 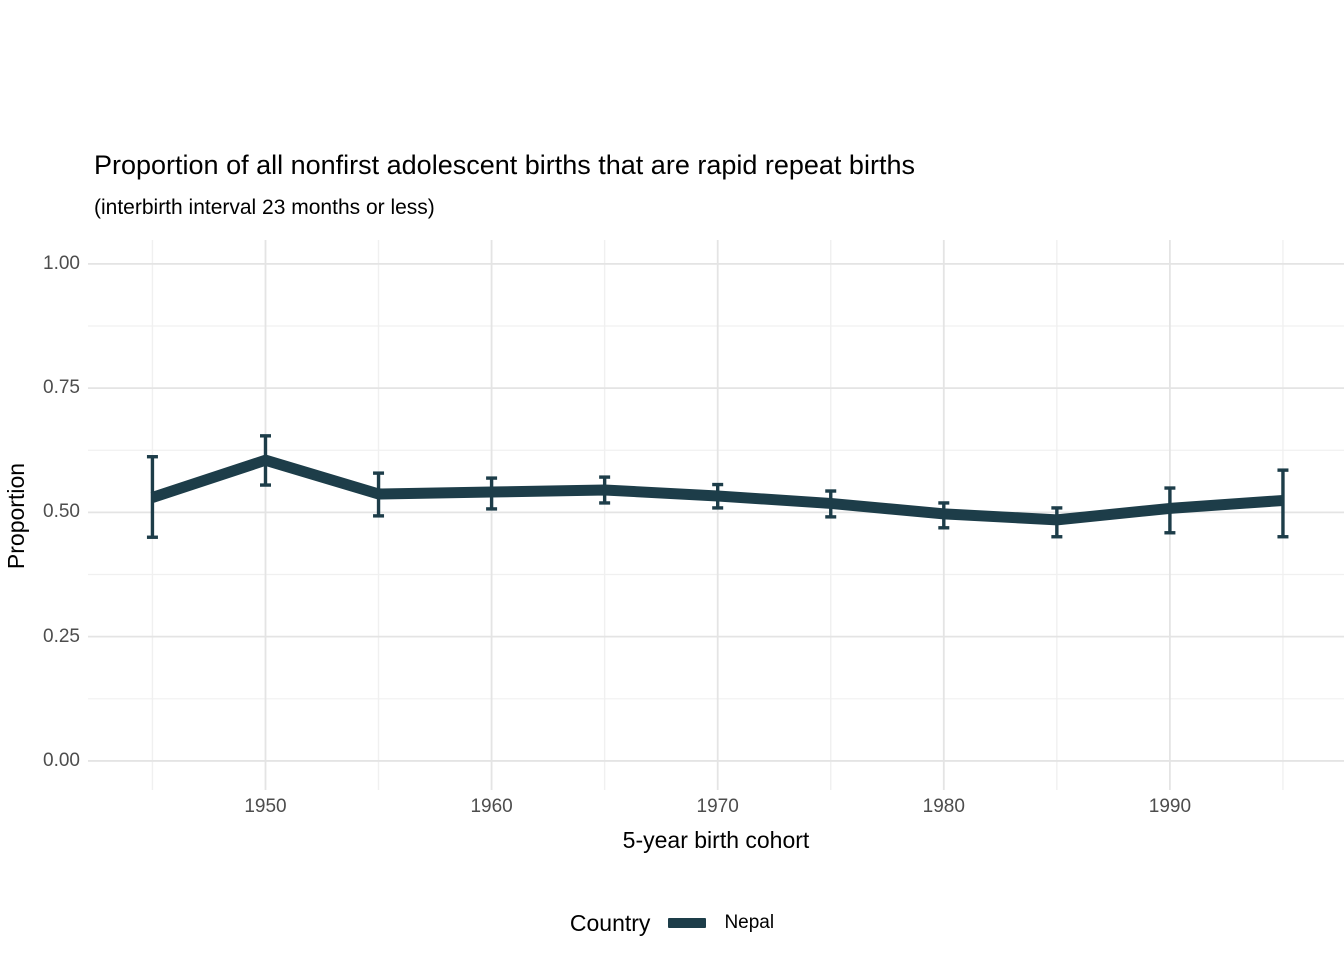 What do you see at coordinates (717, 806) in the screenshot?
I see `x-tick-label: 1970` at bounding box center [717, 806].